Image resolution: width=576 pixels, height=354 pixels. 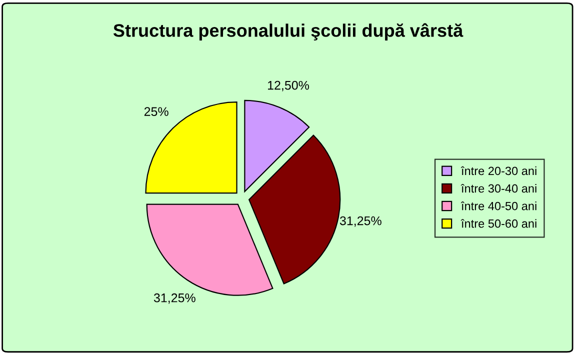 What do you see at coordinates (498, 223) in the screenshot?
I see `legend-label: între 50-60 ani` at bounding box center [498, 223].